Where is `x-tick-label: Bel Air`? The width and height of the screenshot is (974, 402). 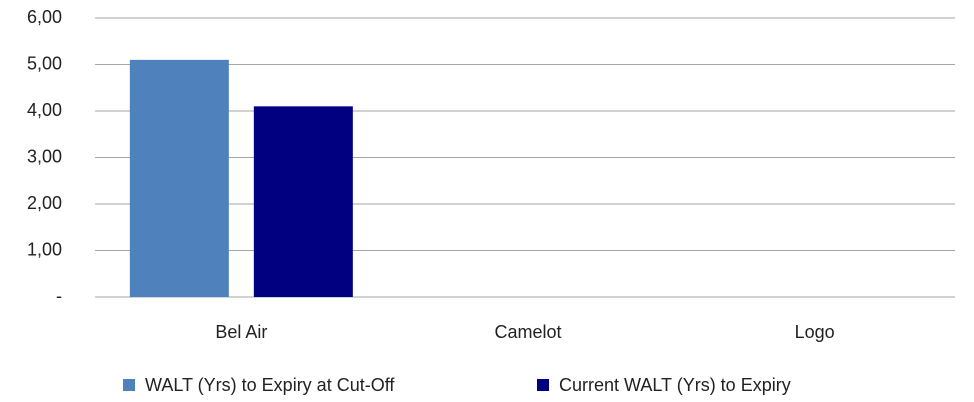
x-tick-label: Bel Air is located at coordinates (241, 332).